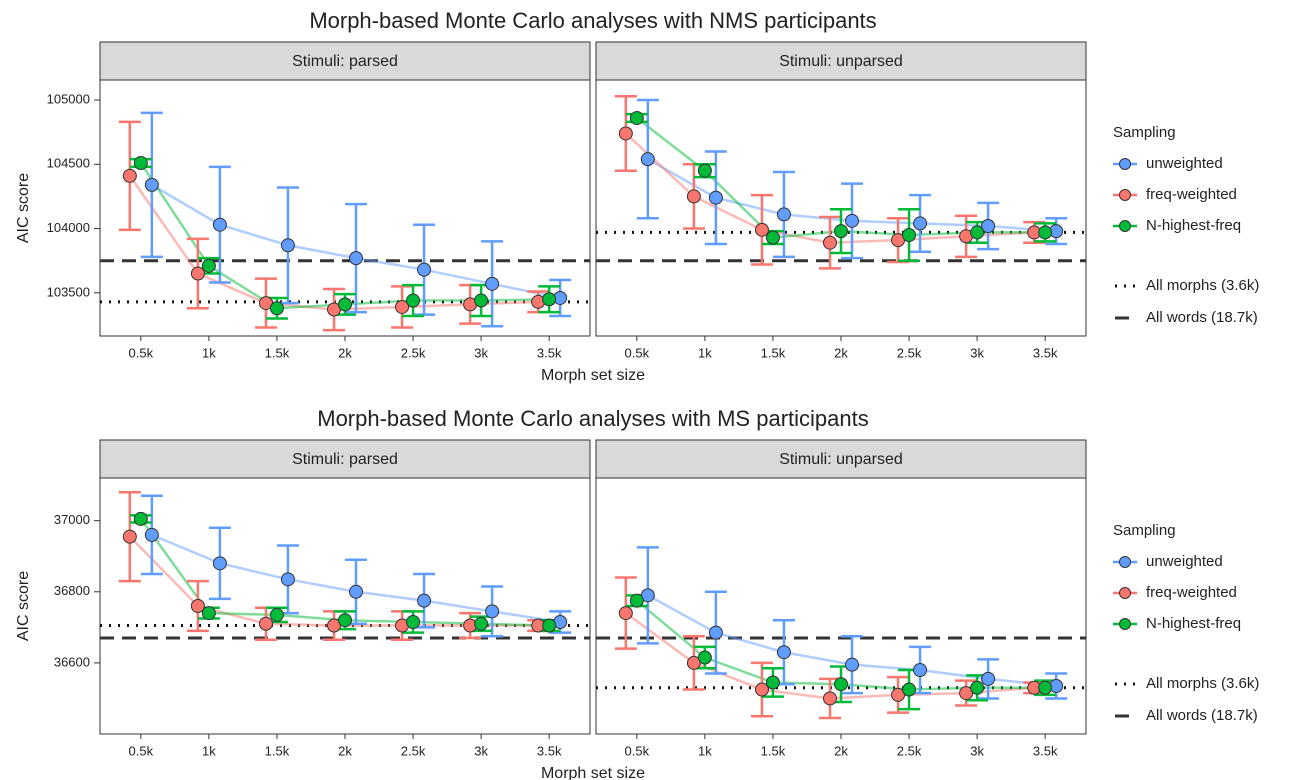 Image resolution: width=1297 pixels, height=780 pixels. What do you see at coordinates (72, 590) in the screenshot?
I see `y-tick-label: 36800` at bounding box center [72, 590].